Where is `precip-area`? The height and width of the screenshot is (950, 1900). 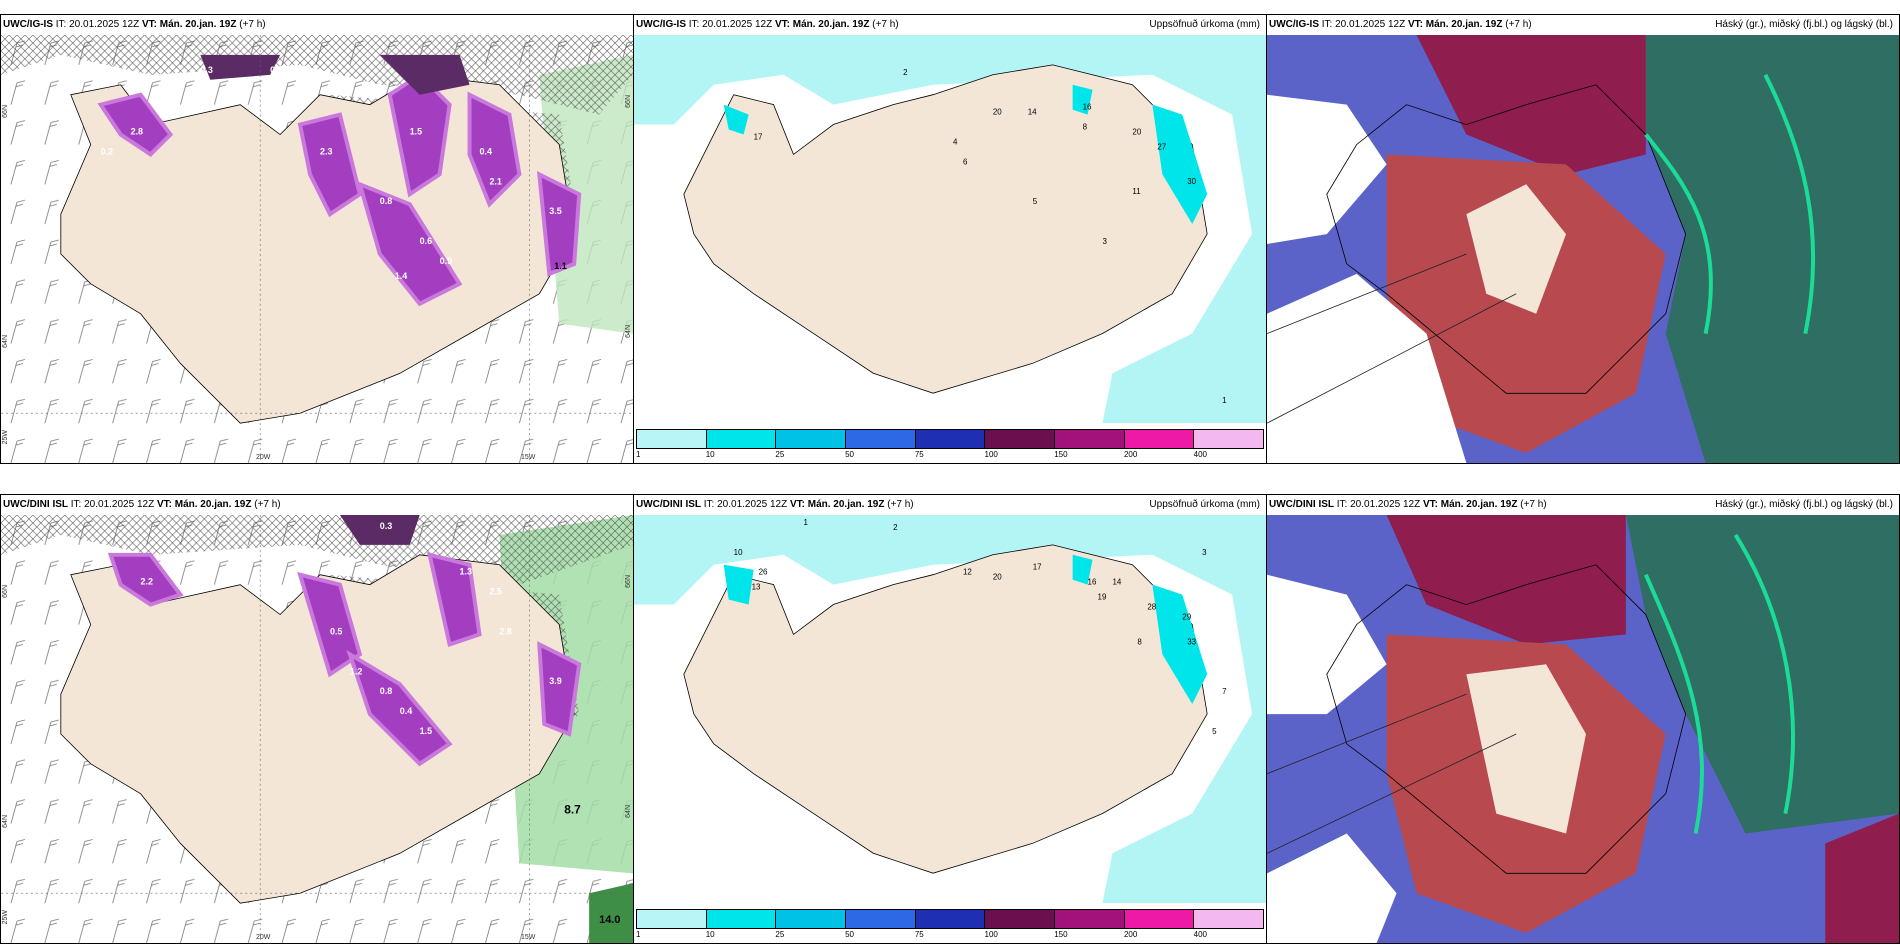 precip-area is located at coordinates (950, 229).